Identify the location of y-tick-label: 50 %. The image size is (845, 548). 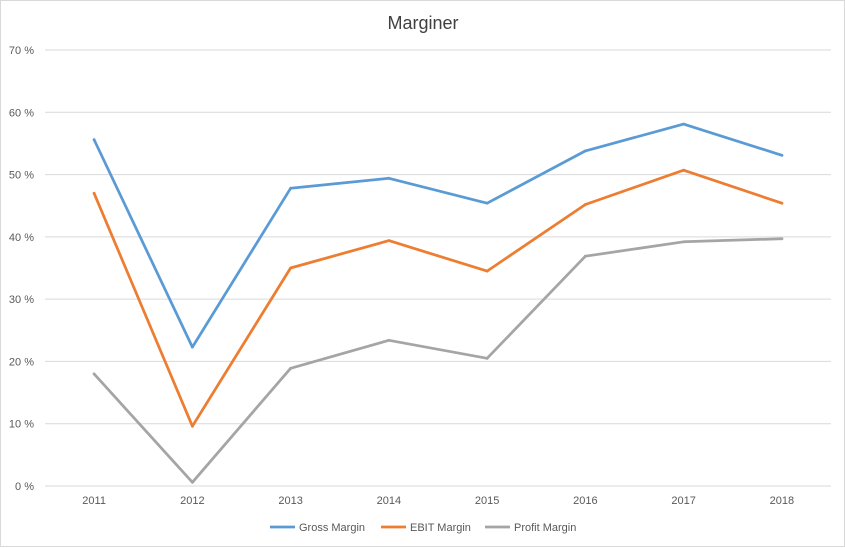
(21, 176).